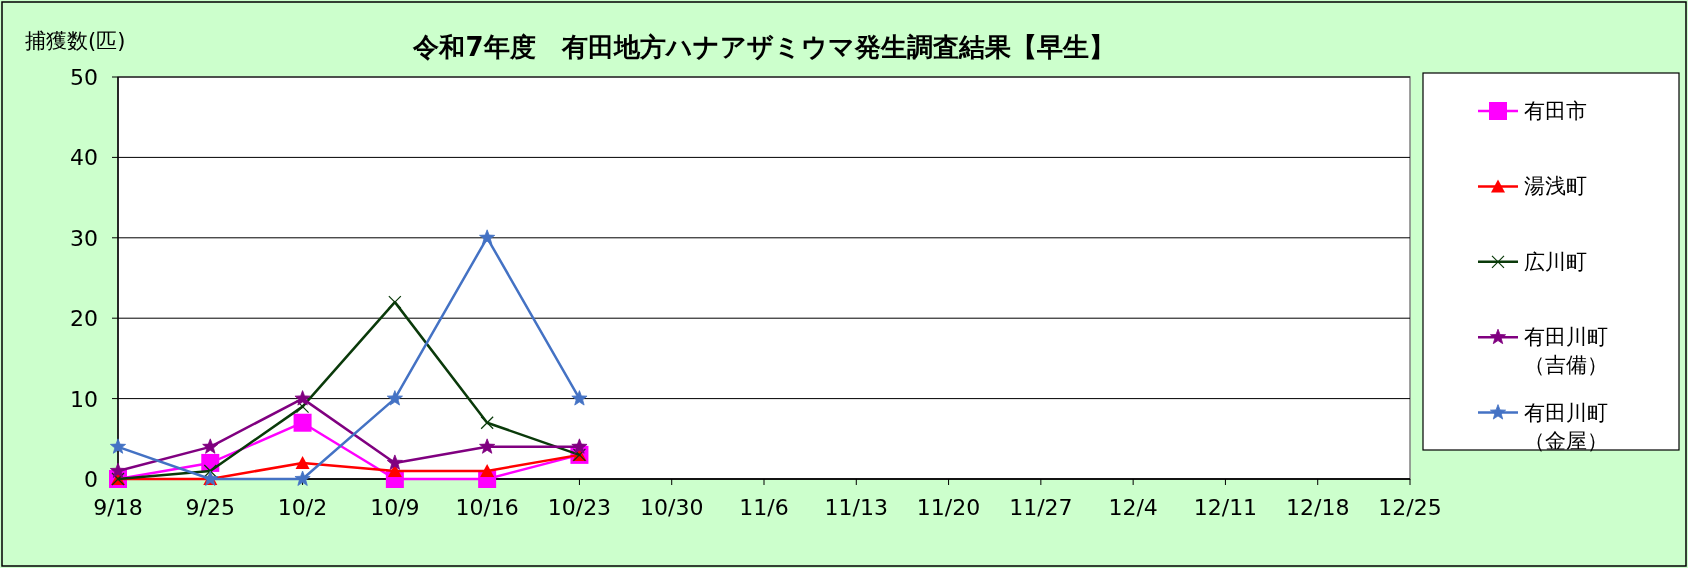 The height and width of the screenshot is (568, 1688). I want to click on x-tick-label: 10/30, so click(672, 507).